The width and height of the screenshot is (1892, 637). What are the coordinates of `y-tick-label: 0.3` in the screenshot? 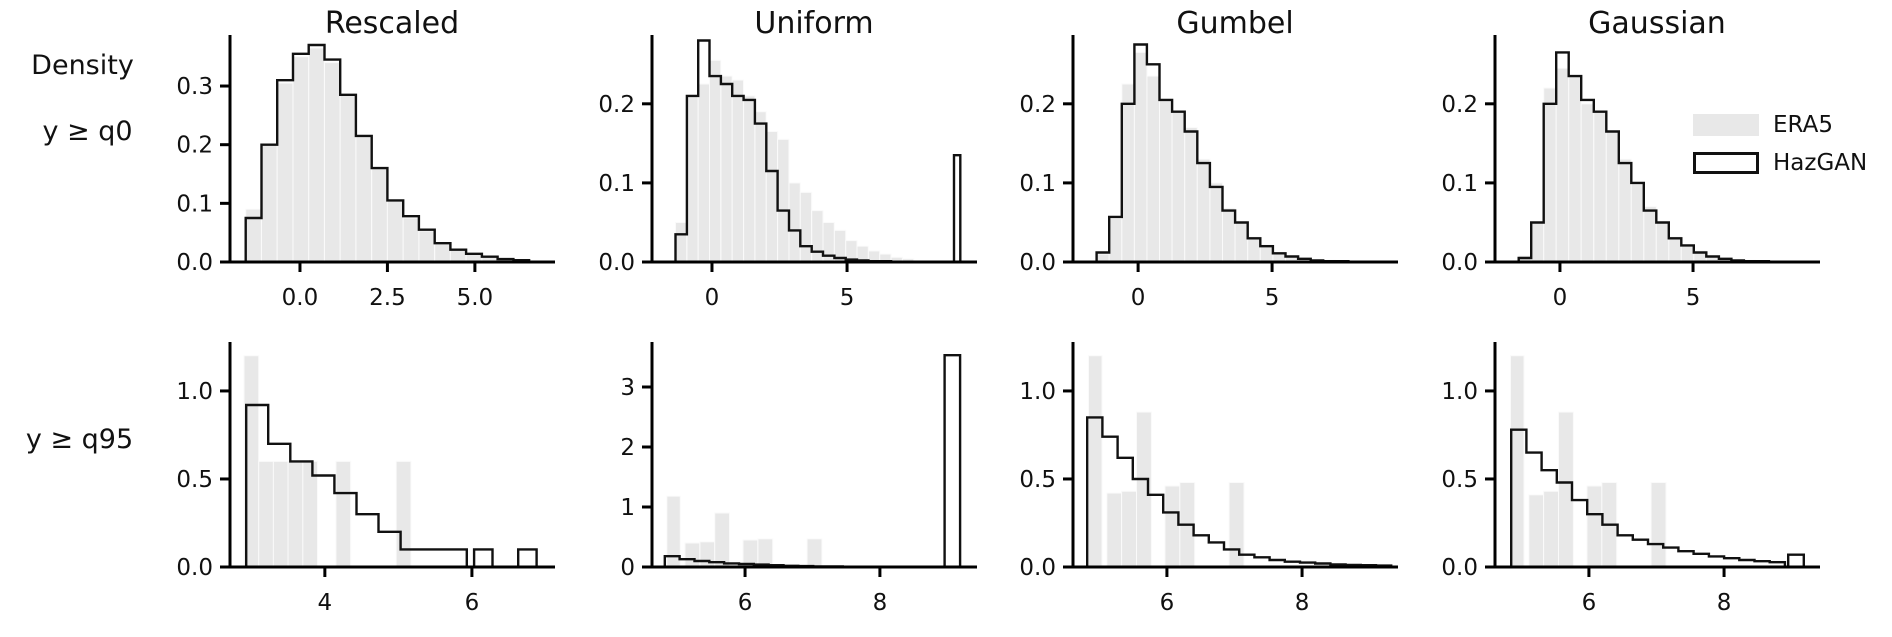 It's located at (194, 87).